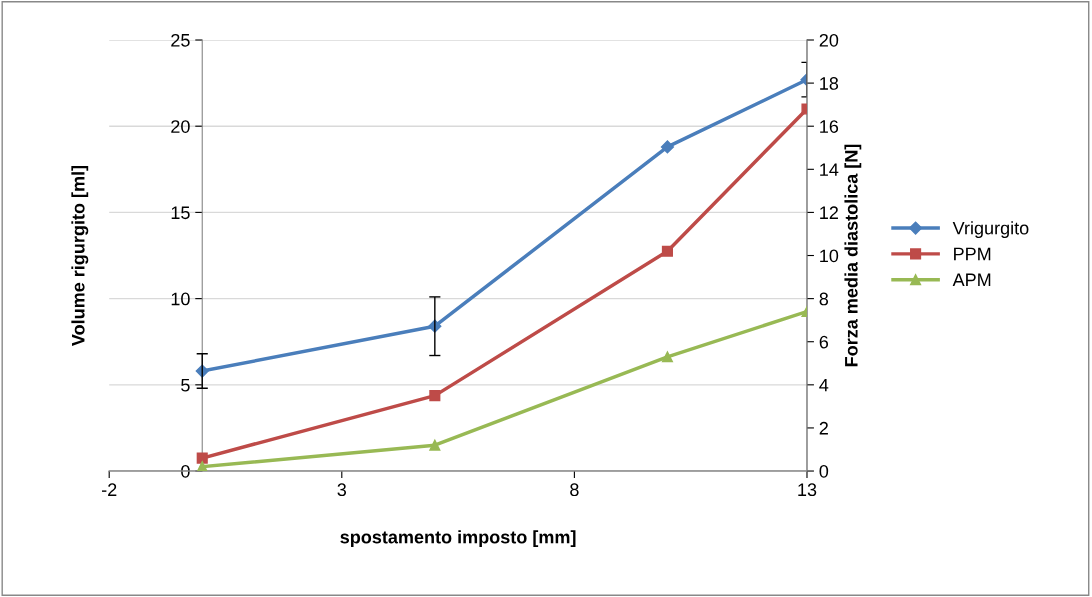  What do you see at coordinates (180, 299) in the screenshot?
I see `y-tick-label: 10` at bounding box center [180, 299].